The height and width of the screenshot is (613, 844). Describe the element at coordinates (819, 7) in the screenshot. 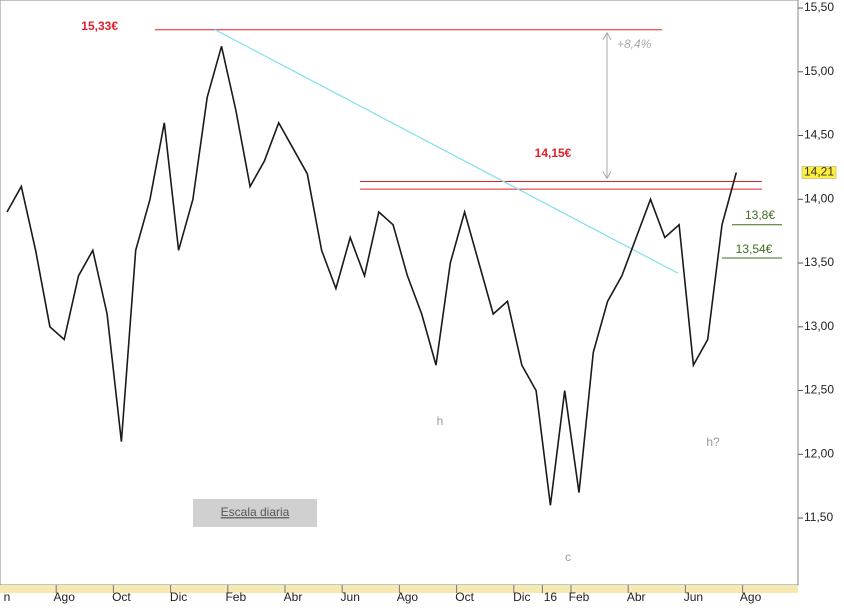

I see `y-tick-label: 15,50` at that location.